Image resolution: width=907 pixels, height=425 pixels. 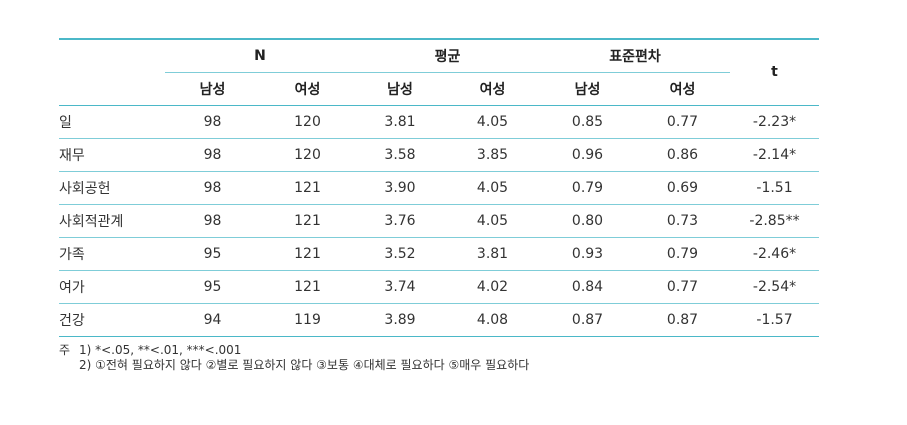 I want to click on cell-t-value: -2.85**, so click(x=775, y=221).